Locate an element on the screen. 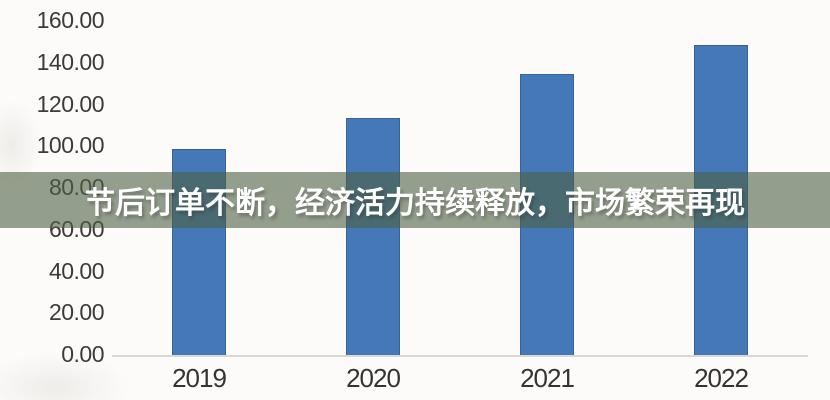 The width and height of the screenshot is (830, 400). y-tick-label: 0.00 is located at coordinates (82, 354).